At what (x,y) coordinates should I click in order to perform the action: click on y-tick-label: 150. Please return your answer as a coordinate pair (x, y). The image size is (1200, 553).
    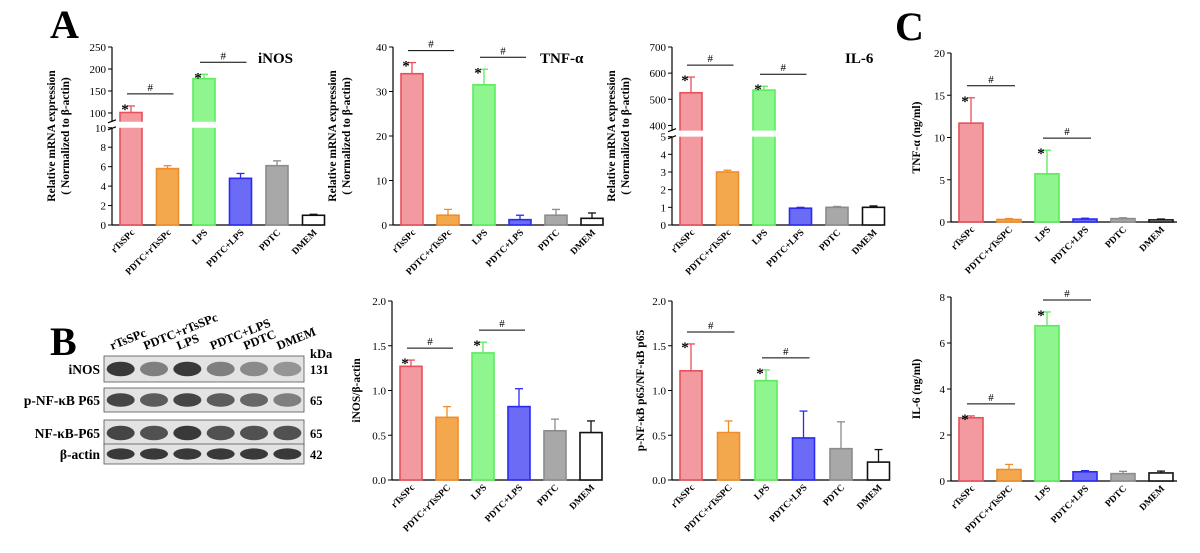
    Looking at the image, I should click on (98, 92).